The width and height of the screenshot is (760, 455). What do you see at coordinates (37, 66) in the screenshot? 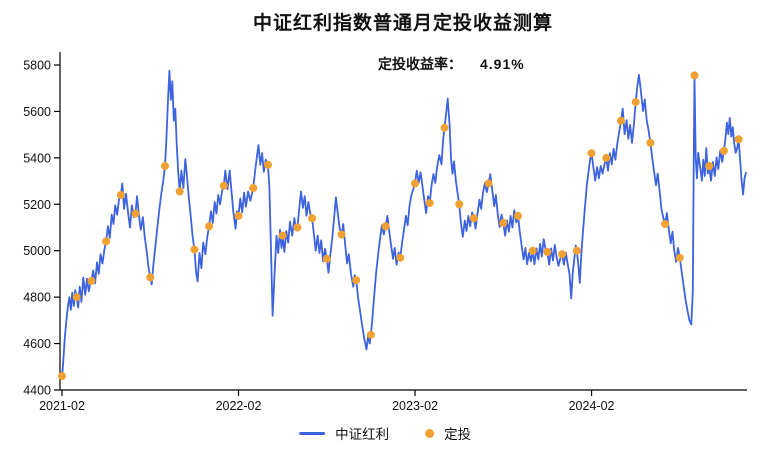
I see `y-tick-label: 5800` at bounding box center [37, 66].